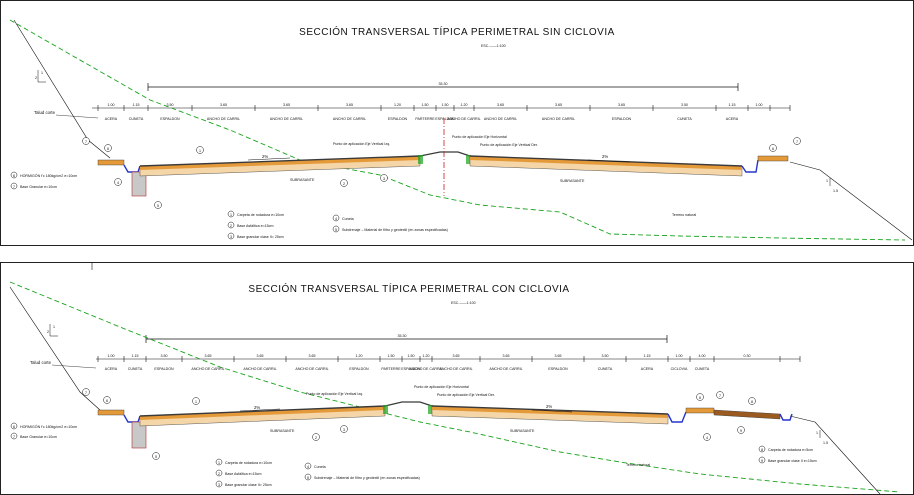  What do you see at coordinates (136, 119) in the screenshot?
I see `top-segment-label: CUNETA` at bounding box center [136, 119].